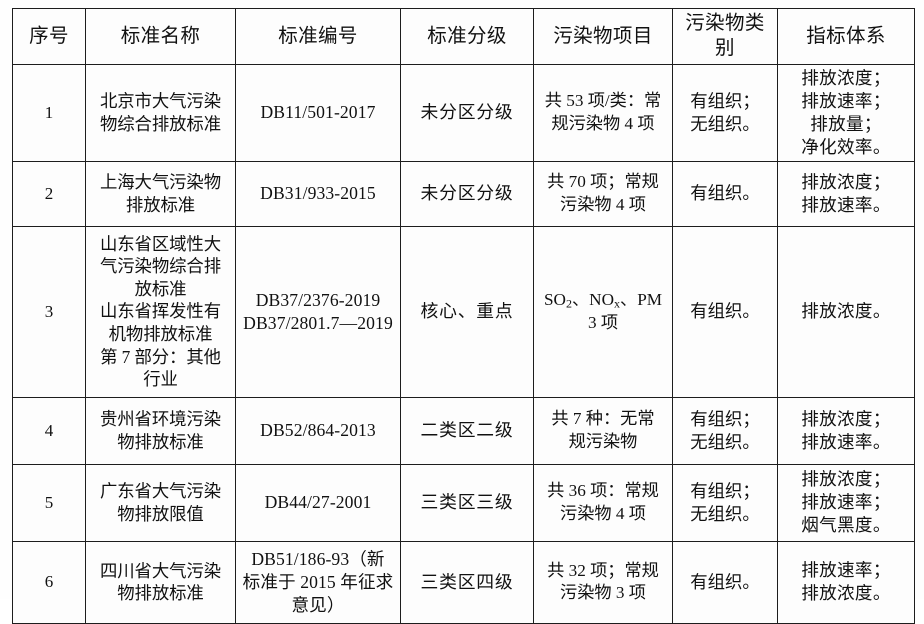 The image size is (924, 624). I want to click on cell-standard-name-line: 山东省挥发性有, so click(160, 311).